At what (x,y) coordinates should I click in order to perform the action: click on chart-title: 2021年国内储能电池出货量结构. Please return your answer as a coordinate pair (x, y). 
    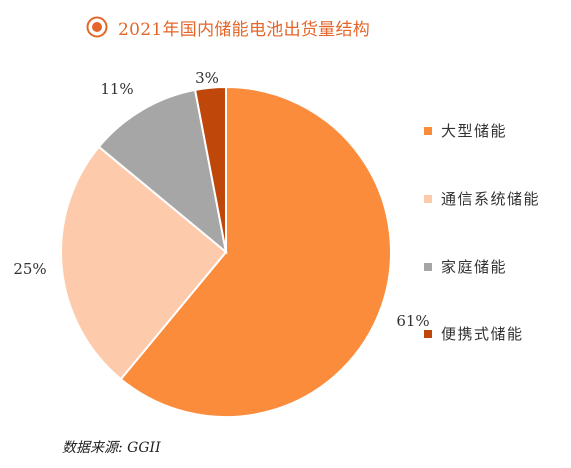
    Looking at the image, I should click on (244, 29).